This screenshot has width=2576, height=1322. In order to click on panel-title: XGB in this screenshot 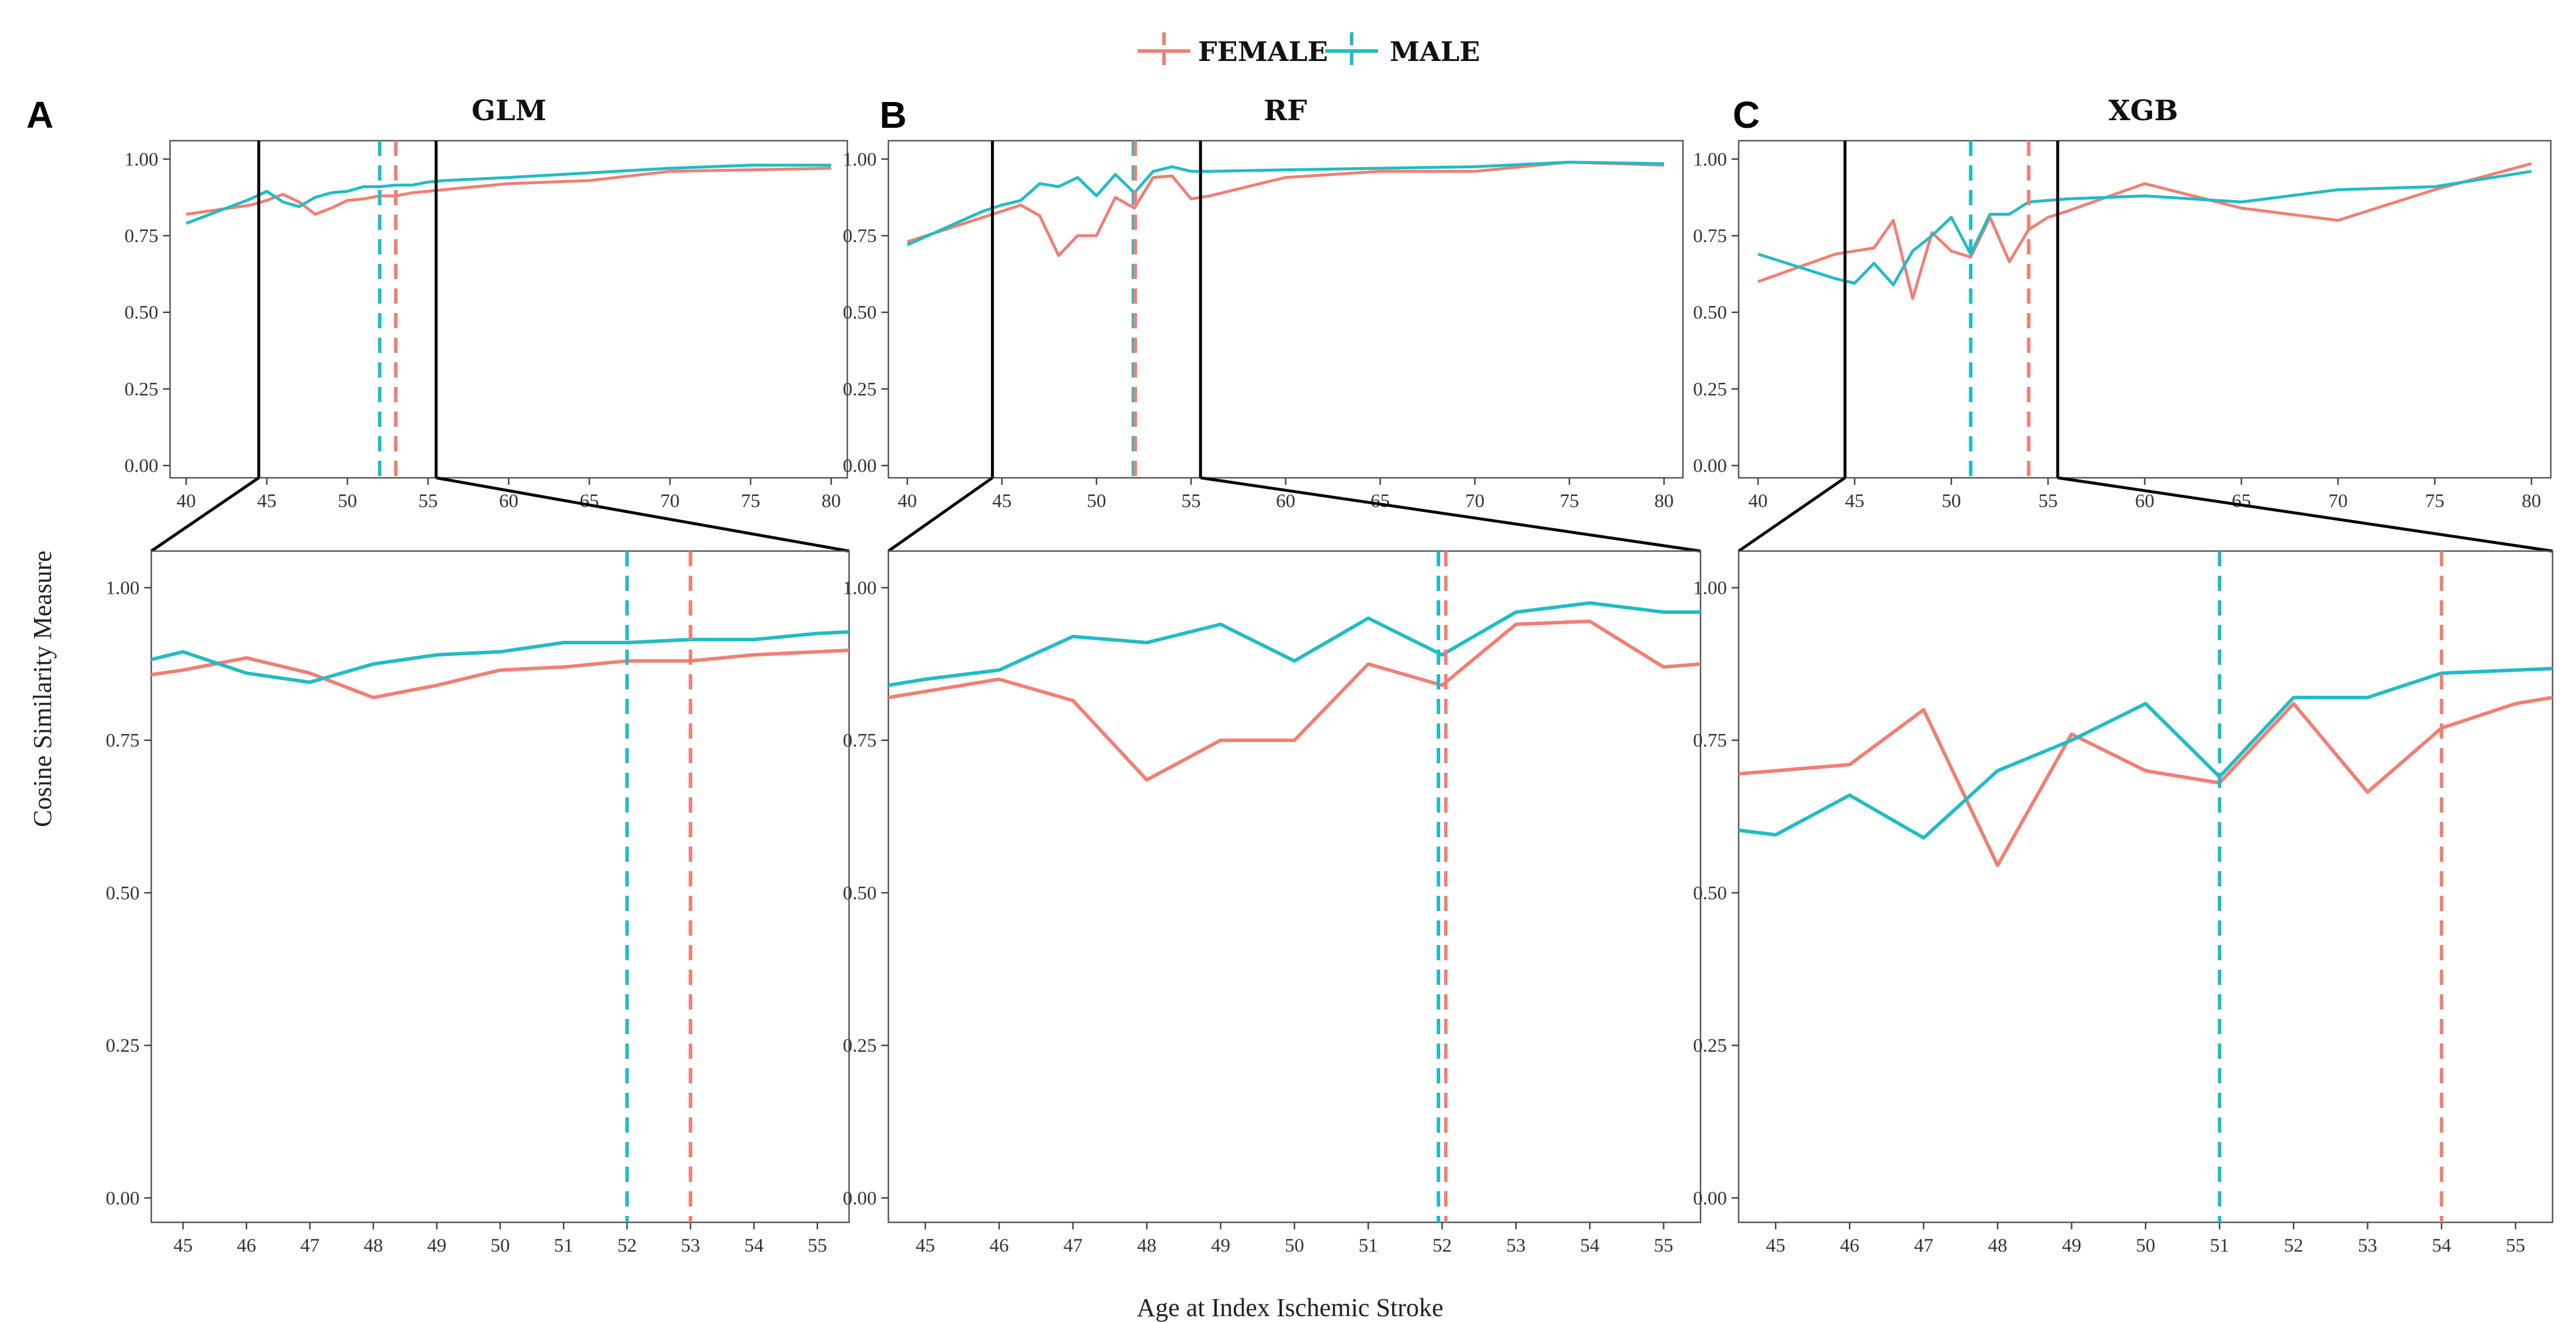, I will do `click(2143, 111)`.